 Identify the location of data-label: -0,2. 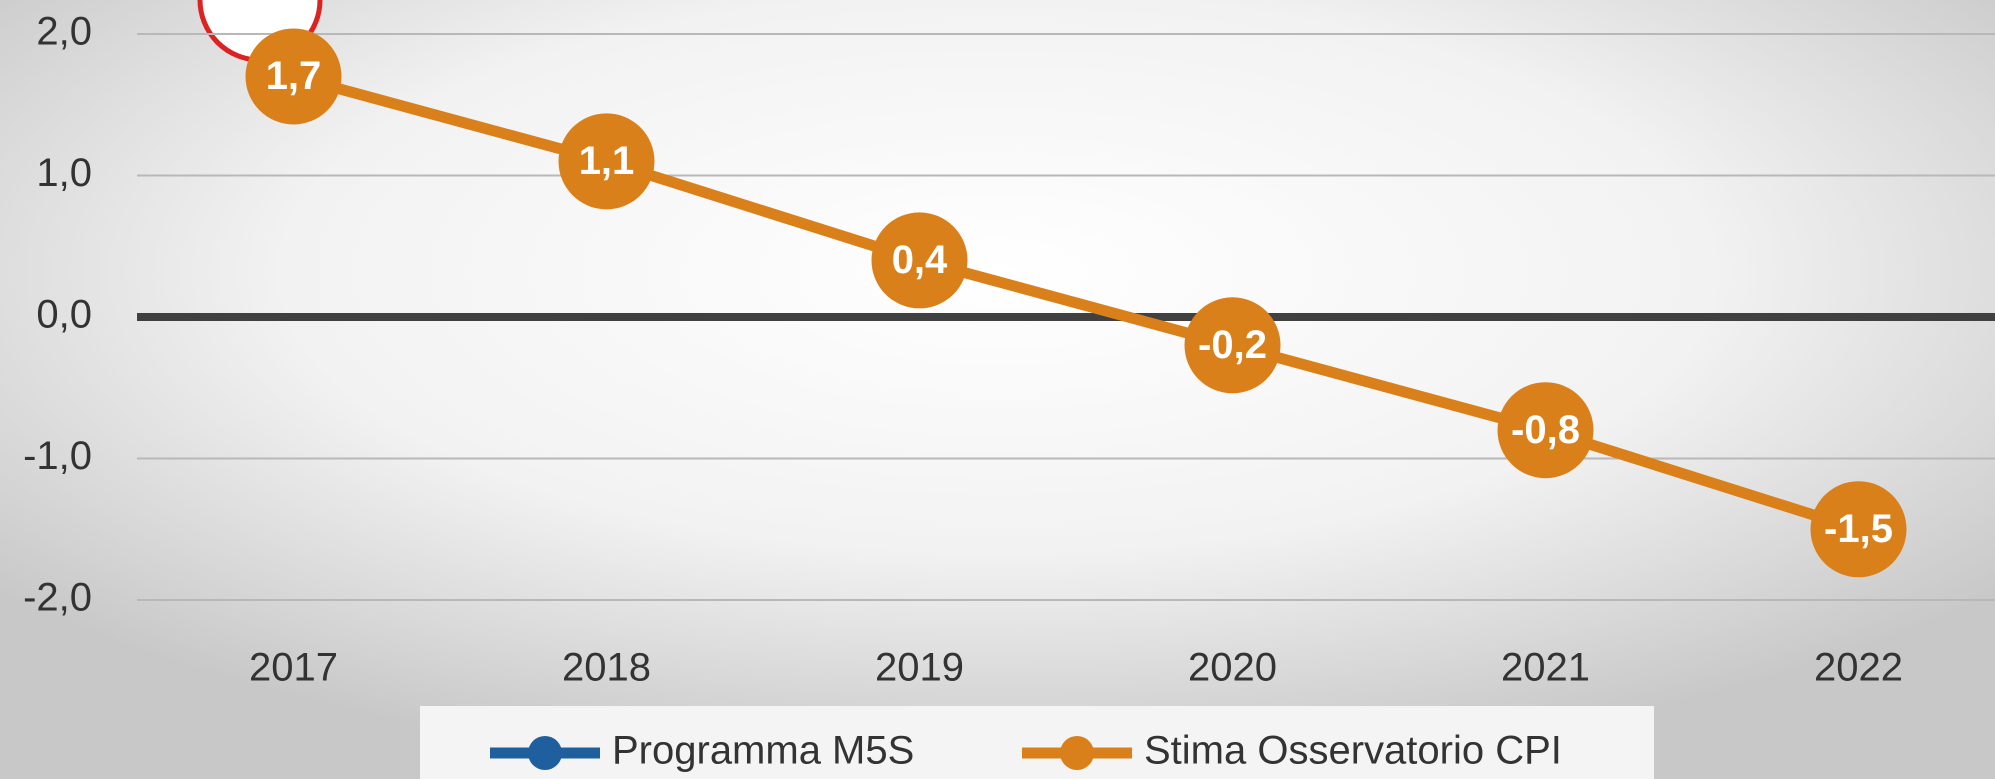
(1232, 345).